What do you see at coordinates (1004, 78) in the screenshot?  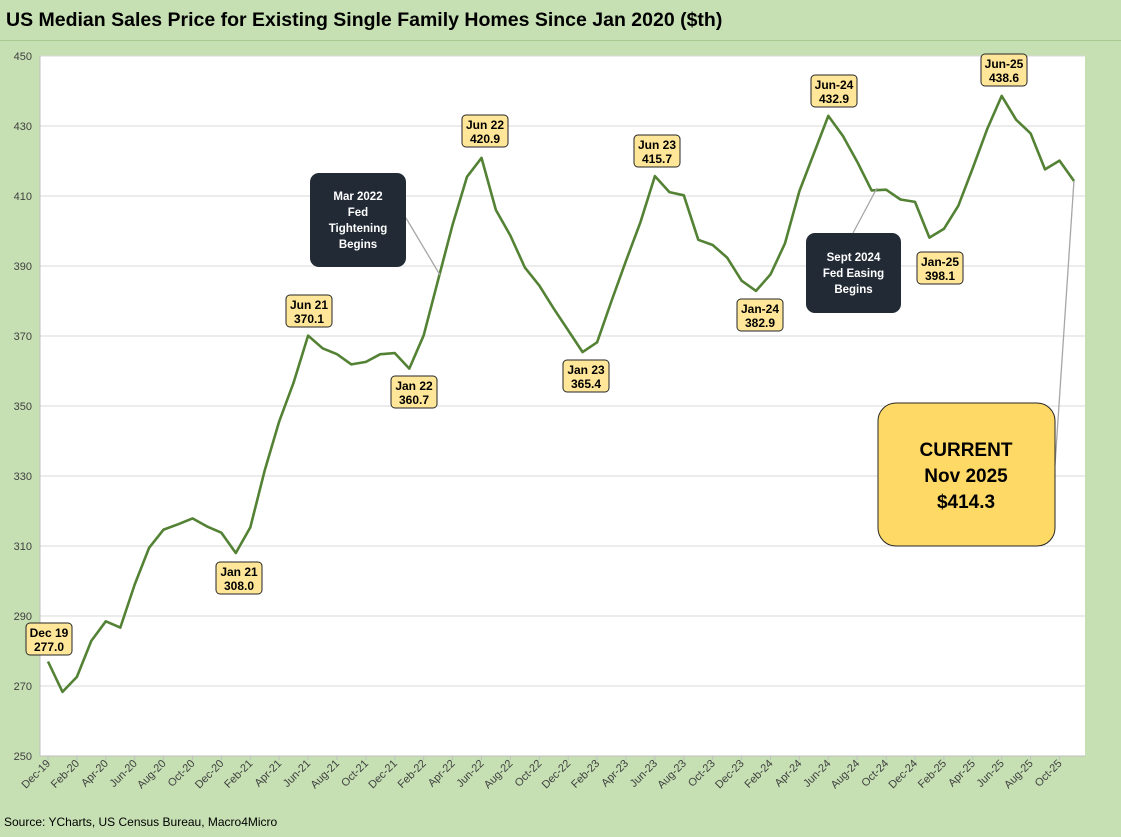 I see `callout-value: 438.6` at bounding box center [1004, 78].